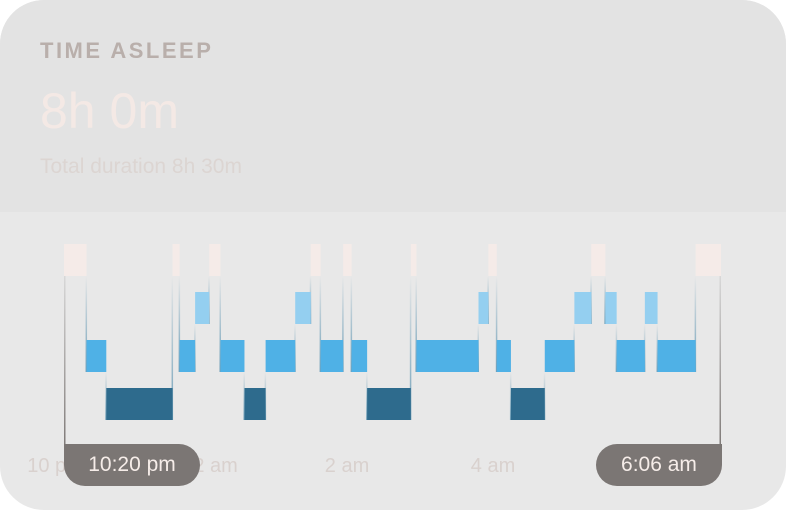 The height and width of the screenshot is (510, 786). I want to click on card-title: TIME ASLEEP, so click(127, 50).